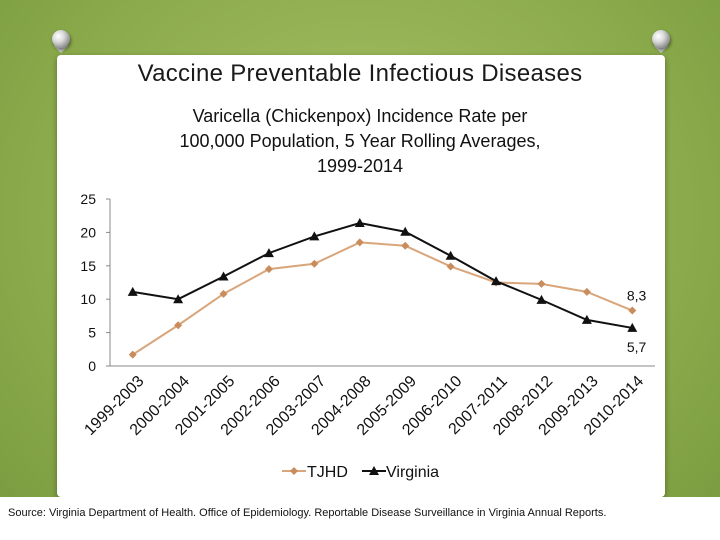  What do you see at coordinates (88, 266) in the screenshot?
I see `y-tick-label: 15` at bounding box center [88, 266].